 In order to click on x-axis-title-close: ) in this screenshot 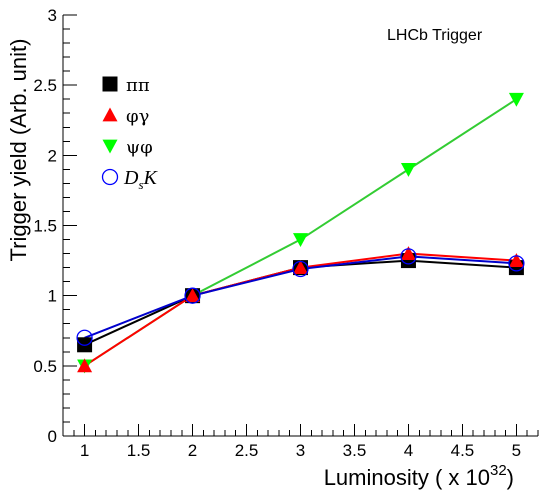, I will do `click(510, 477)`.